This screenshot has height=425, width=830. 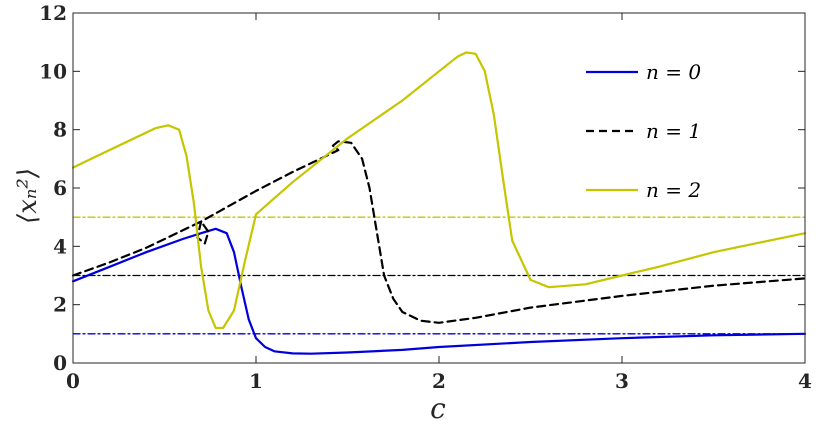 I want to click on y-tick-label: 4, so click(x=60, y=246).